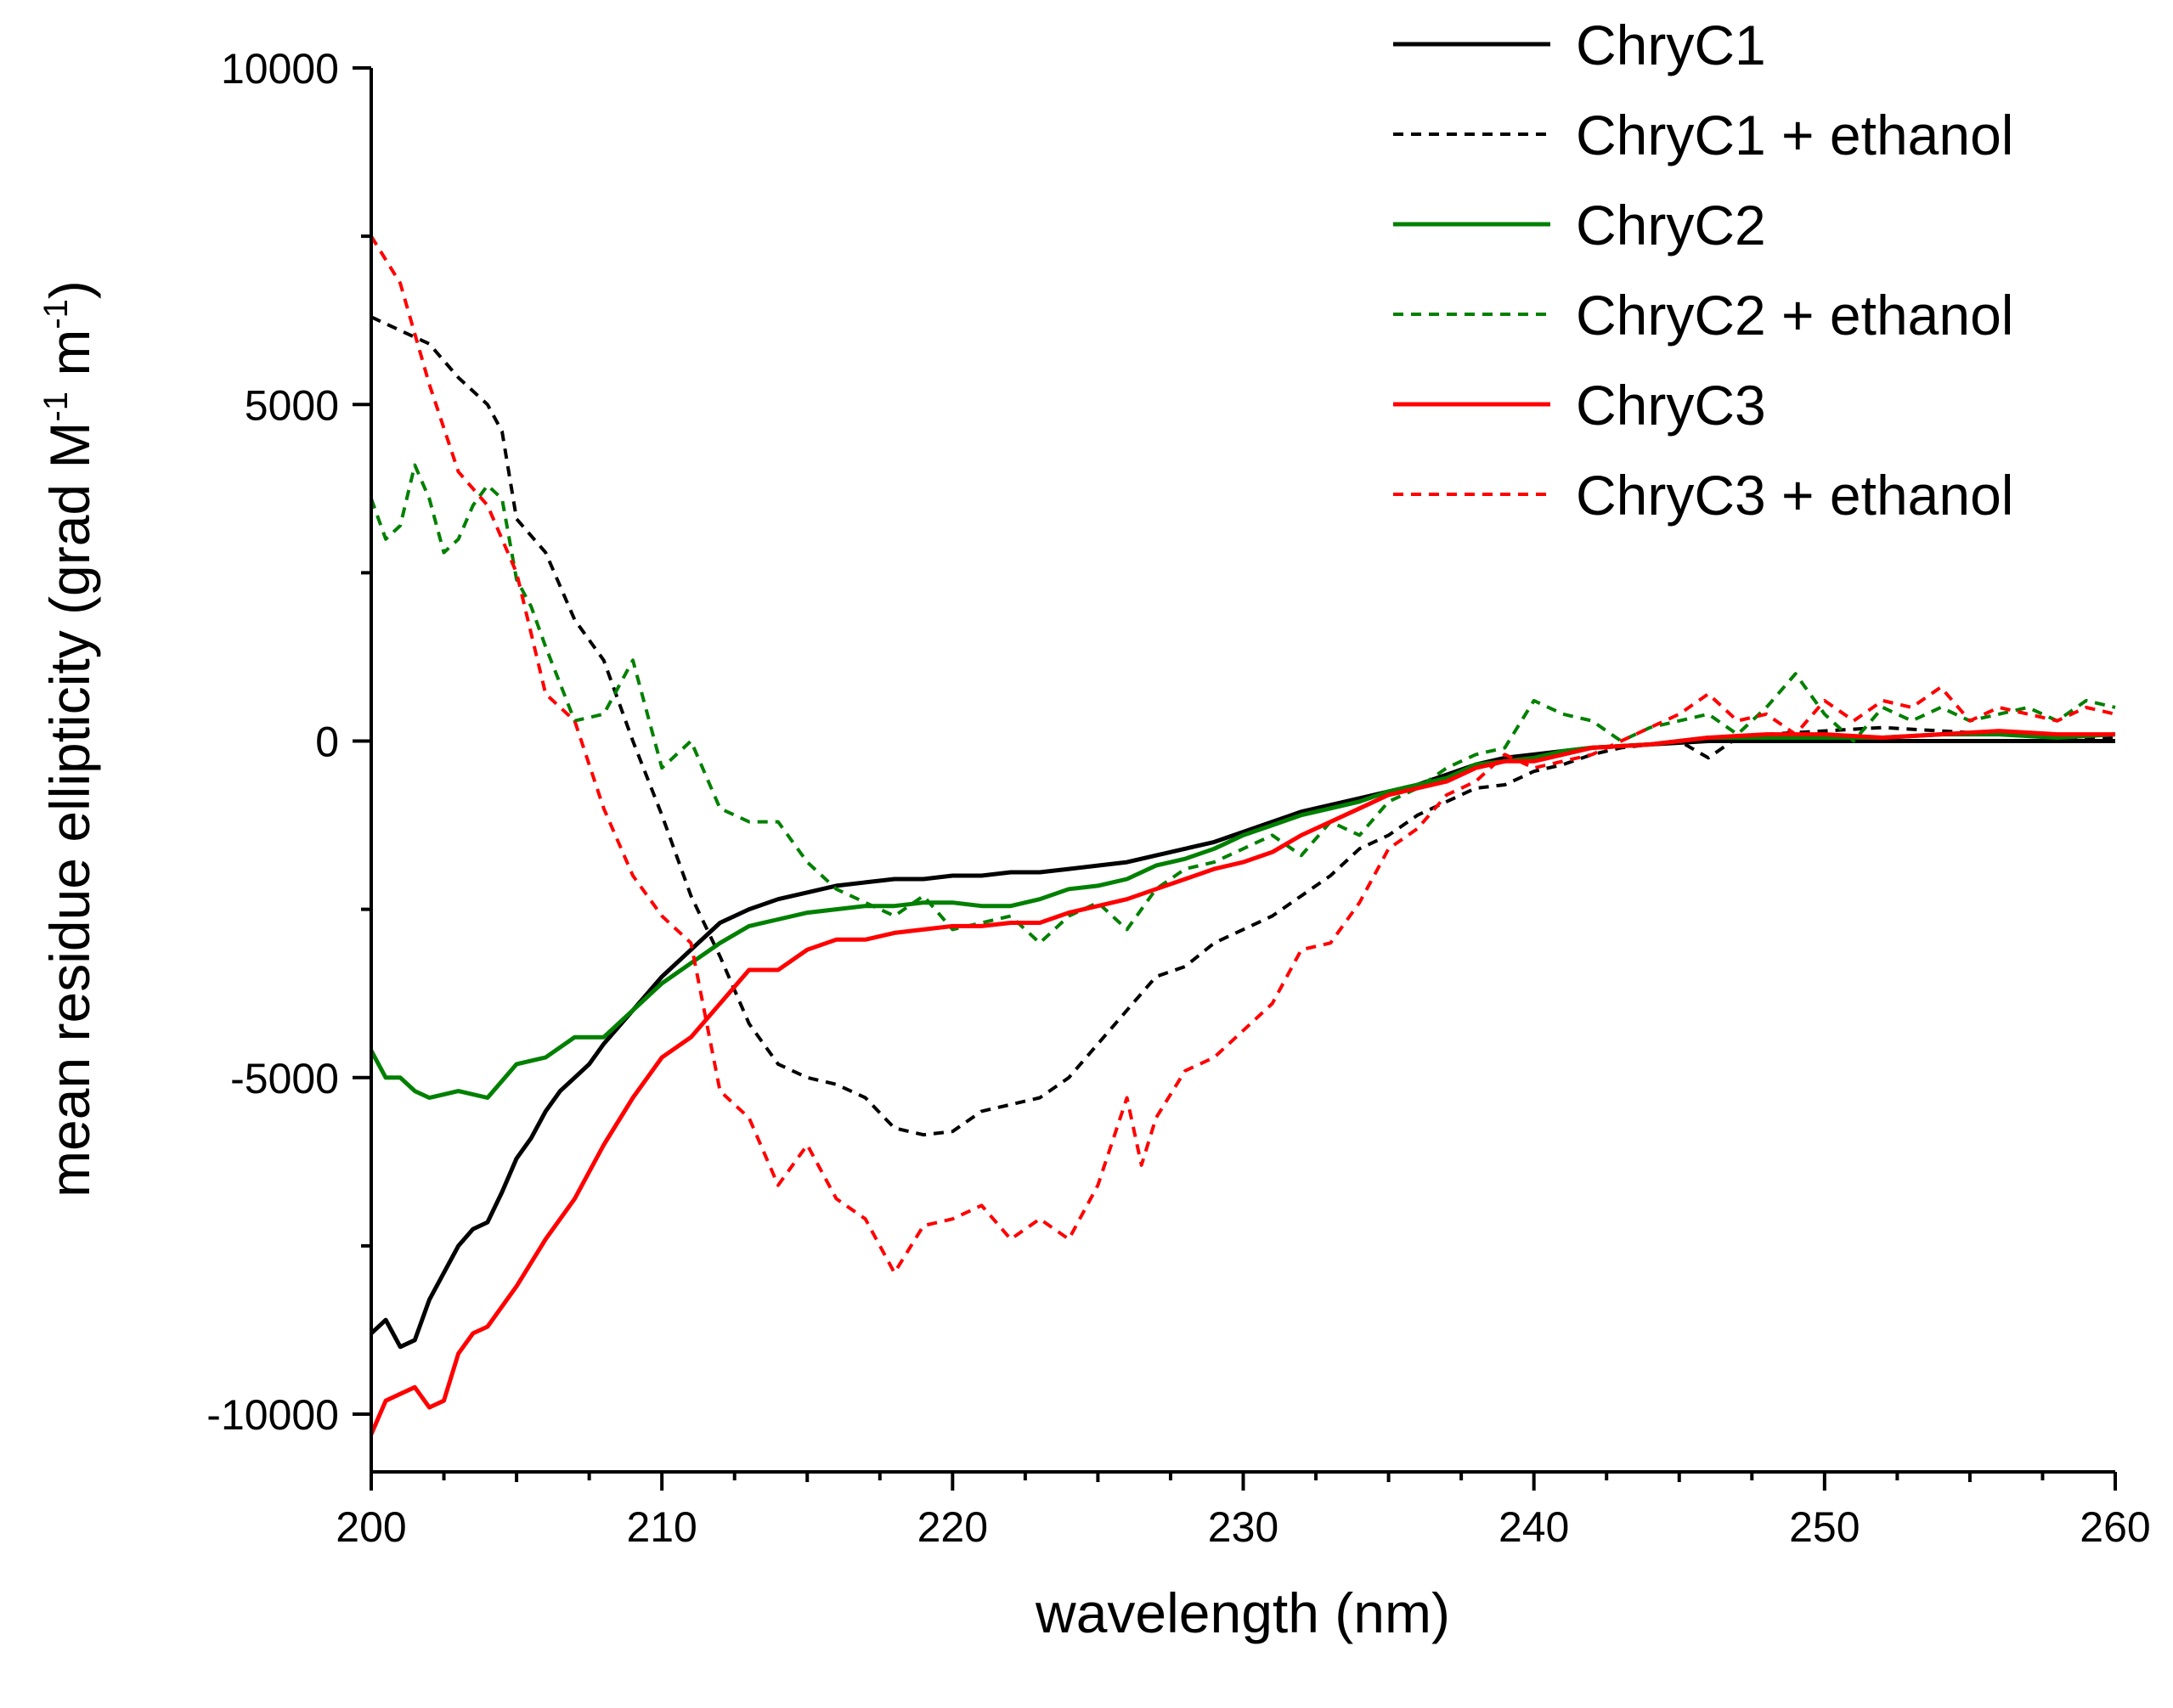 This screenshot has height=1708, width=2173. What do you see at coordinates (1671, 225) in the screenshot?
I see `legend-label-chryc2: ChryC2` at bounding box center [1671, 225].